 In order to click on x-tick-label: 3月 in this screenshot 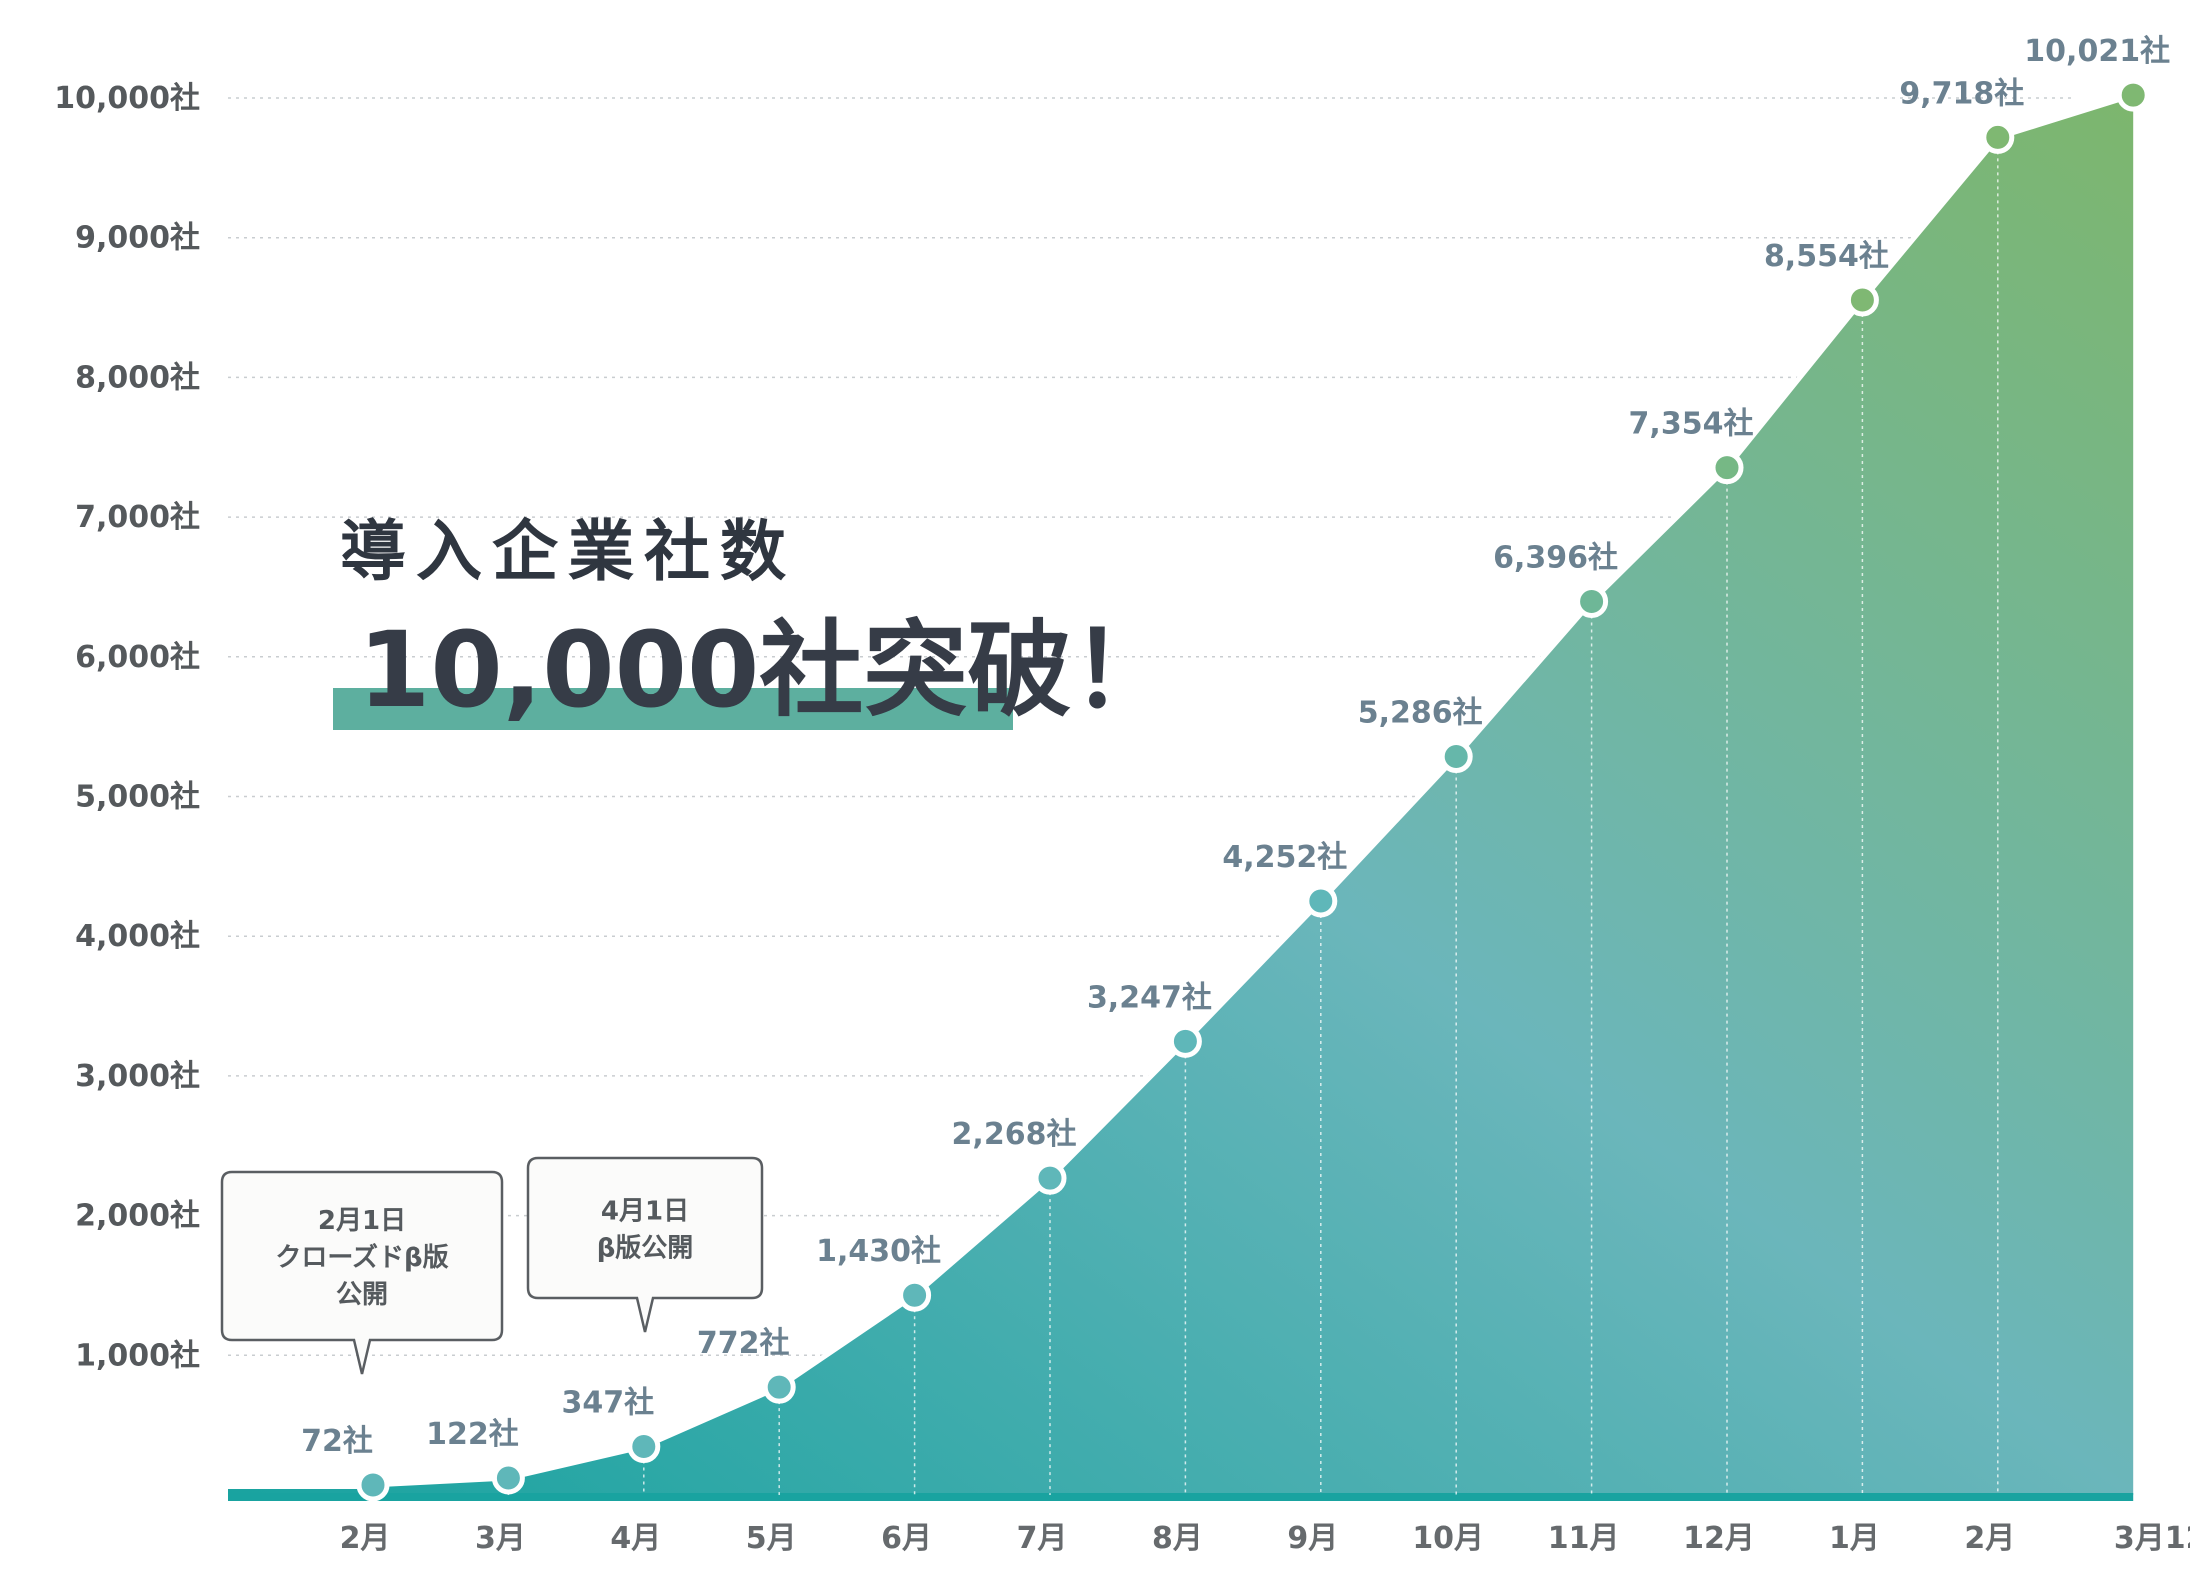, I will do `click(500, 1538)`.